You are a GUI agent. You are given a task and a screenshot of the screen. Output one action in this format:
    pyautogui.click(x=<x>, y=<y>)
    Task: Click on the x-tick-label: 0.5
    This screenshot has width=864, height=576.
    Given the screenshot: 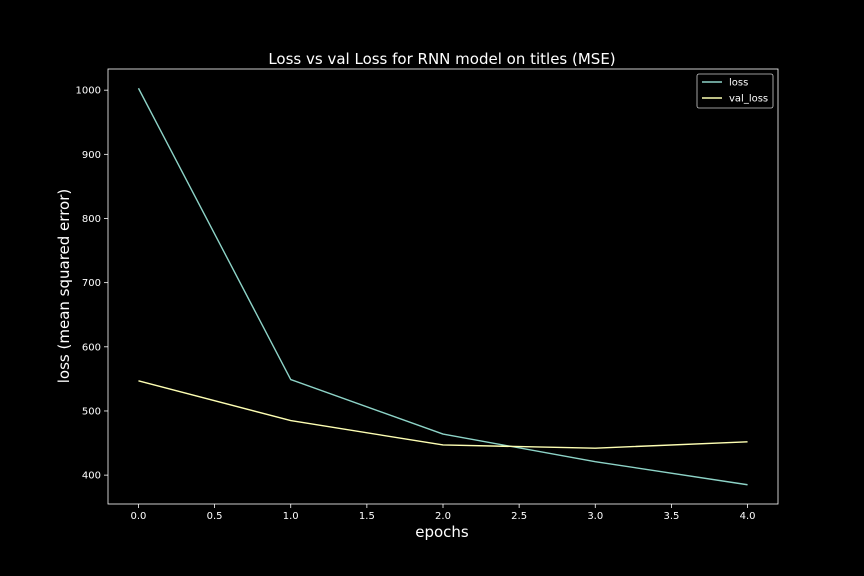 What is the action you would take?
    pyautogui.click(x=215, y=516)
    